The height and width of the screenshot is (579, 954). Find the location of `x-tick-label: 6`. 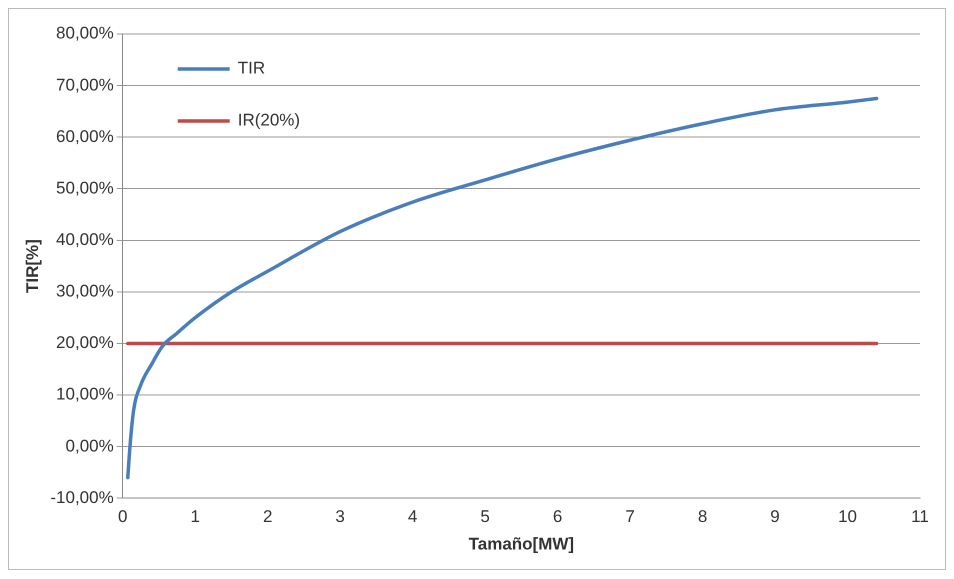

x-tick-label: 6 is located at coordinates (557, 516).